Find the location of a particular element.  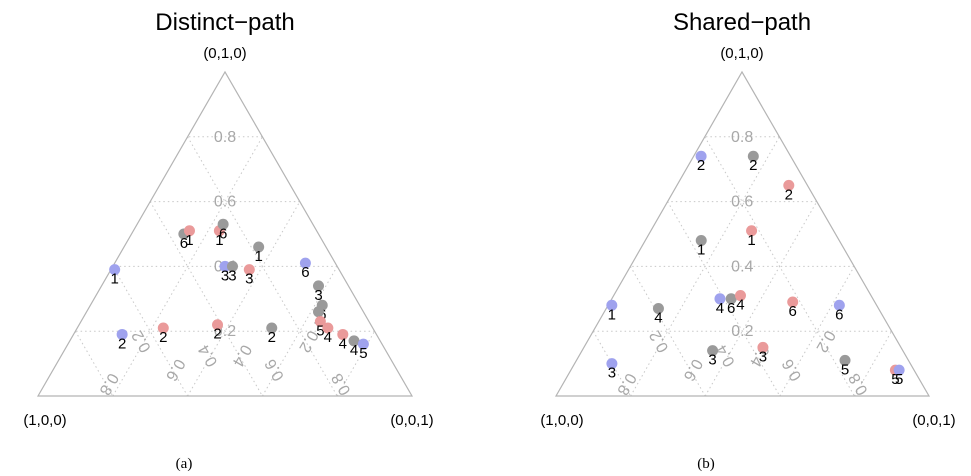

tick-label-a: 0.2 is located at coordinates (825, 341).